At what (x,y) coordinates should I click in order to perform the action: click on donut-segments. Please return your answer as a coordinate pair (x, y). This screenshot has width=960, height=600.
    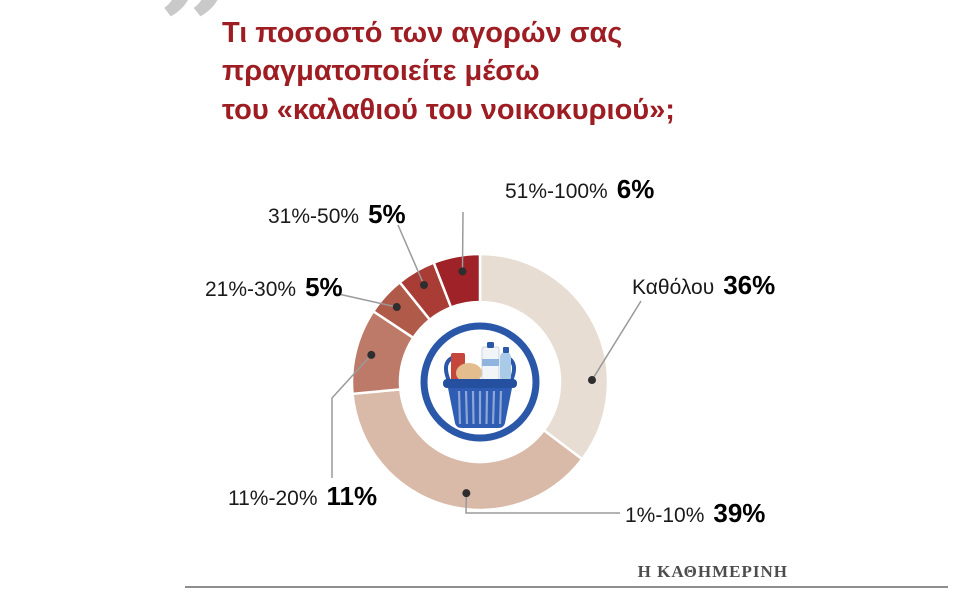
    Looking at the image, I should click on (480, 382).